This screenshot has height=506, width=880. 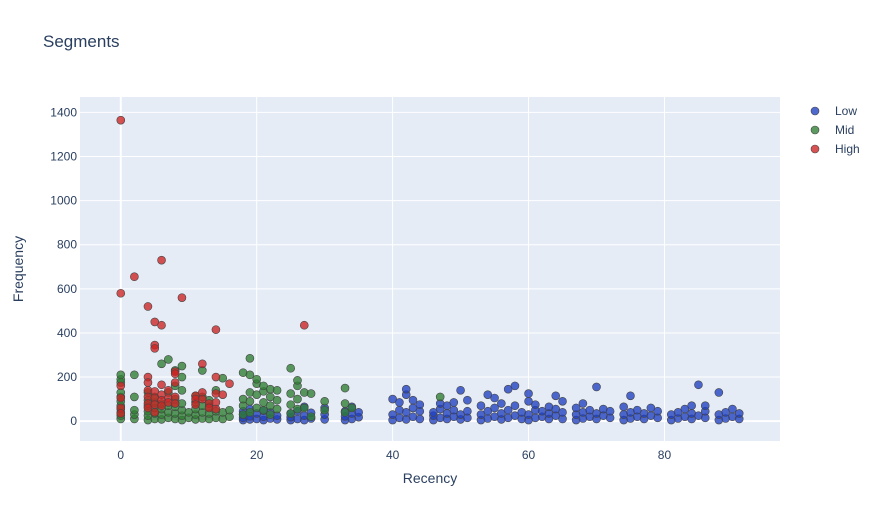 What do you see at coordinates (846, 111) in the screenshot?
I see `legend-label: Low` at bounding box center [846, 111].